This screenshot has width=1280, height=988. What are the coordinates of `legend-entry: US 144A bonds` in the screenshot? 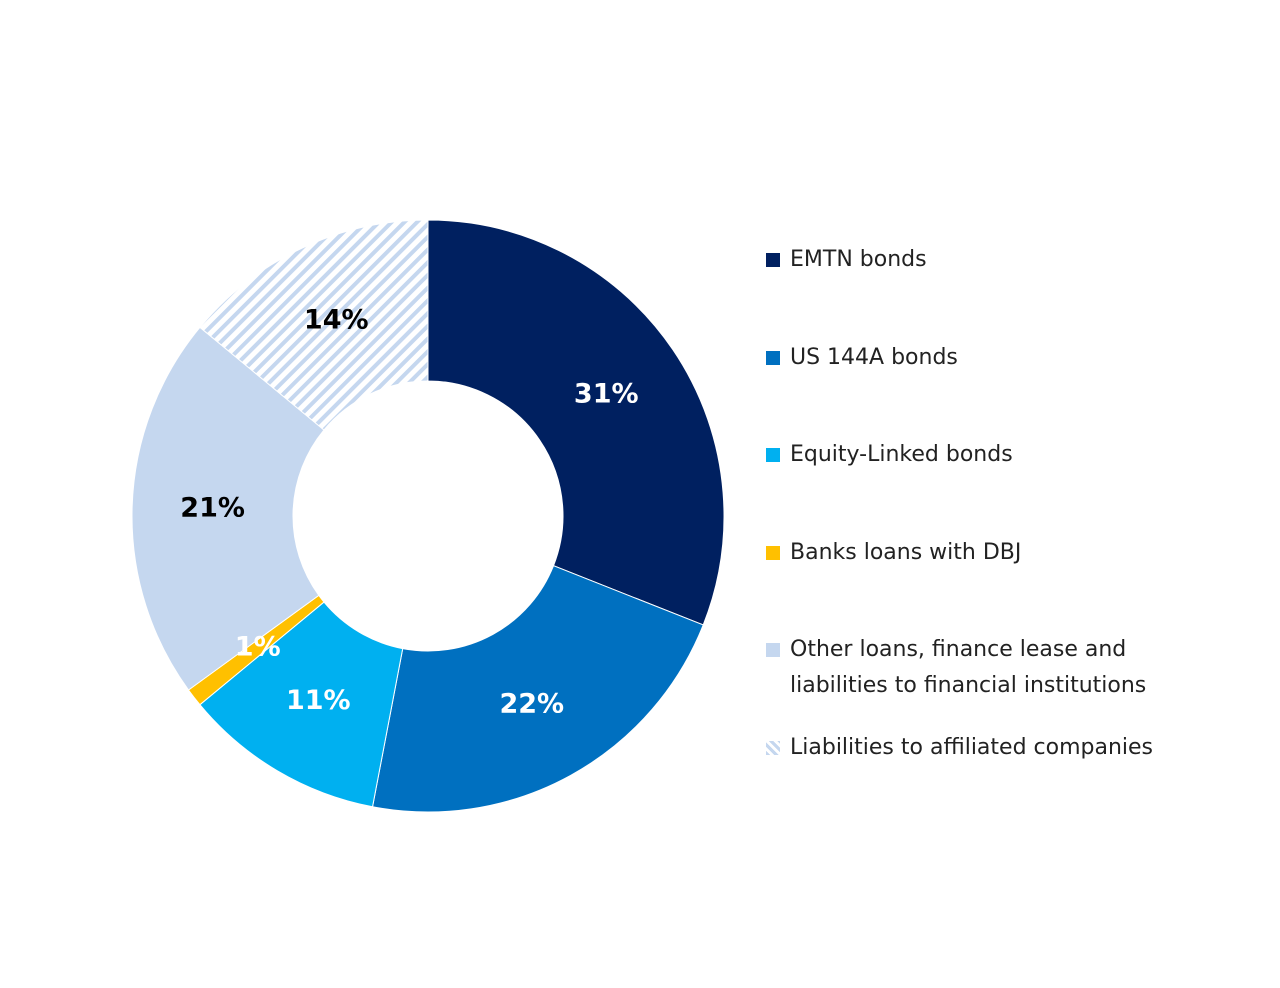 It's located at (966, 358).